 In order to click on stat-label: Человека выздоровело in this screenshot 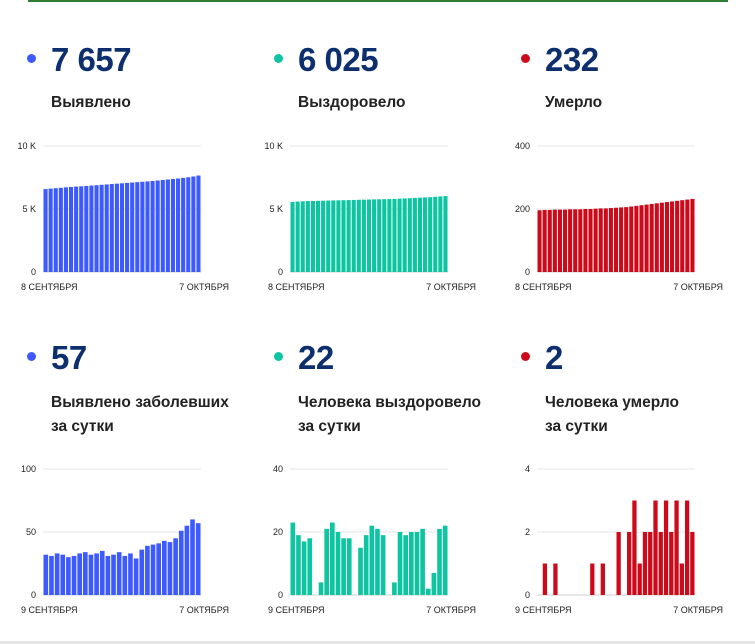, I will do `click(390, 402)`.